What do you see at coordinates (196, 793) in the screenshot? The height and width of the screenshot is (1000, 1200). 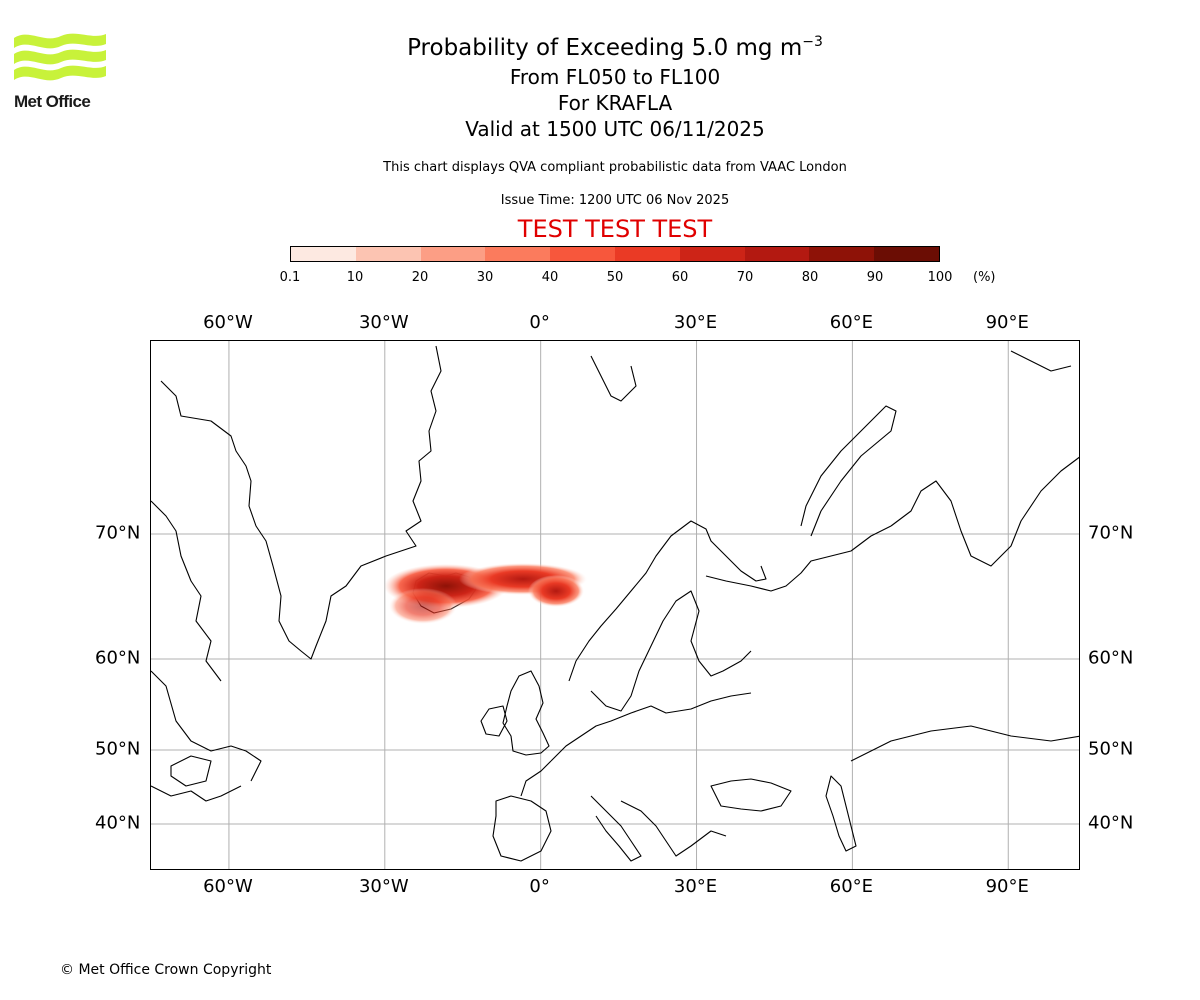 I see `nova-scotia-coast` at bounding box center [196, 793].